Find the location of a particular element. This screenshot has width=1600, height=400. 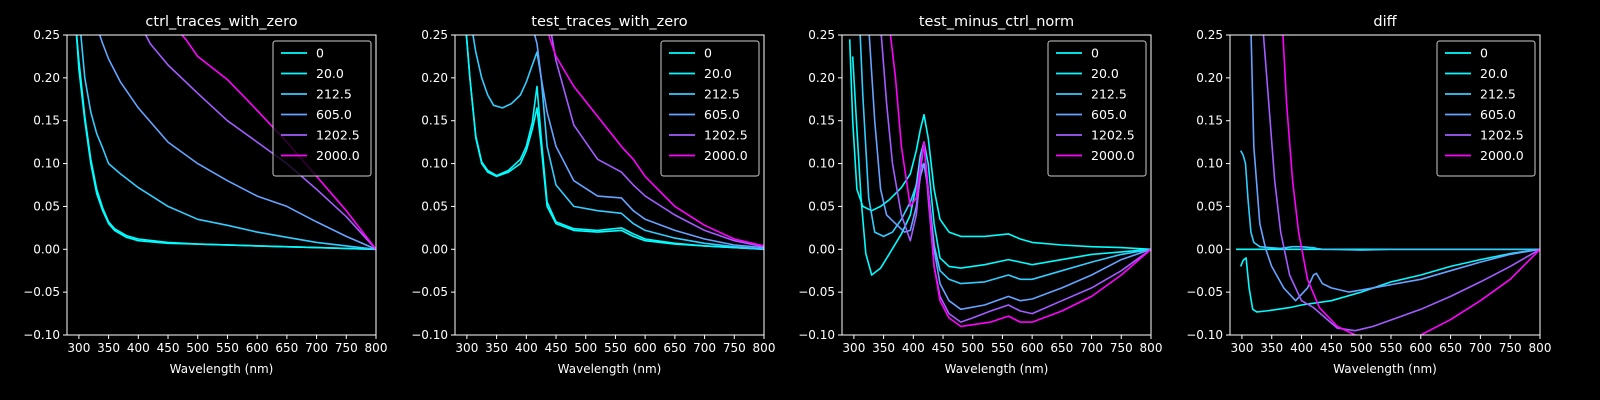

chart-title: diff is located at coordinates (1385, 22).